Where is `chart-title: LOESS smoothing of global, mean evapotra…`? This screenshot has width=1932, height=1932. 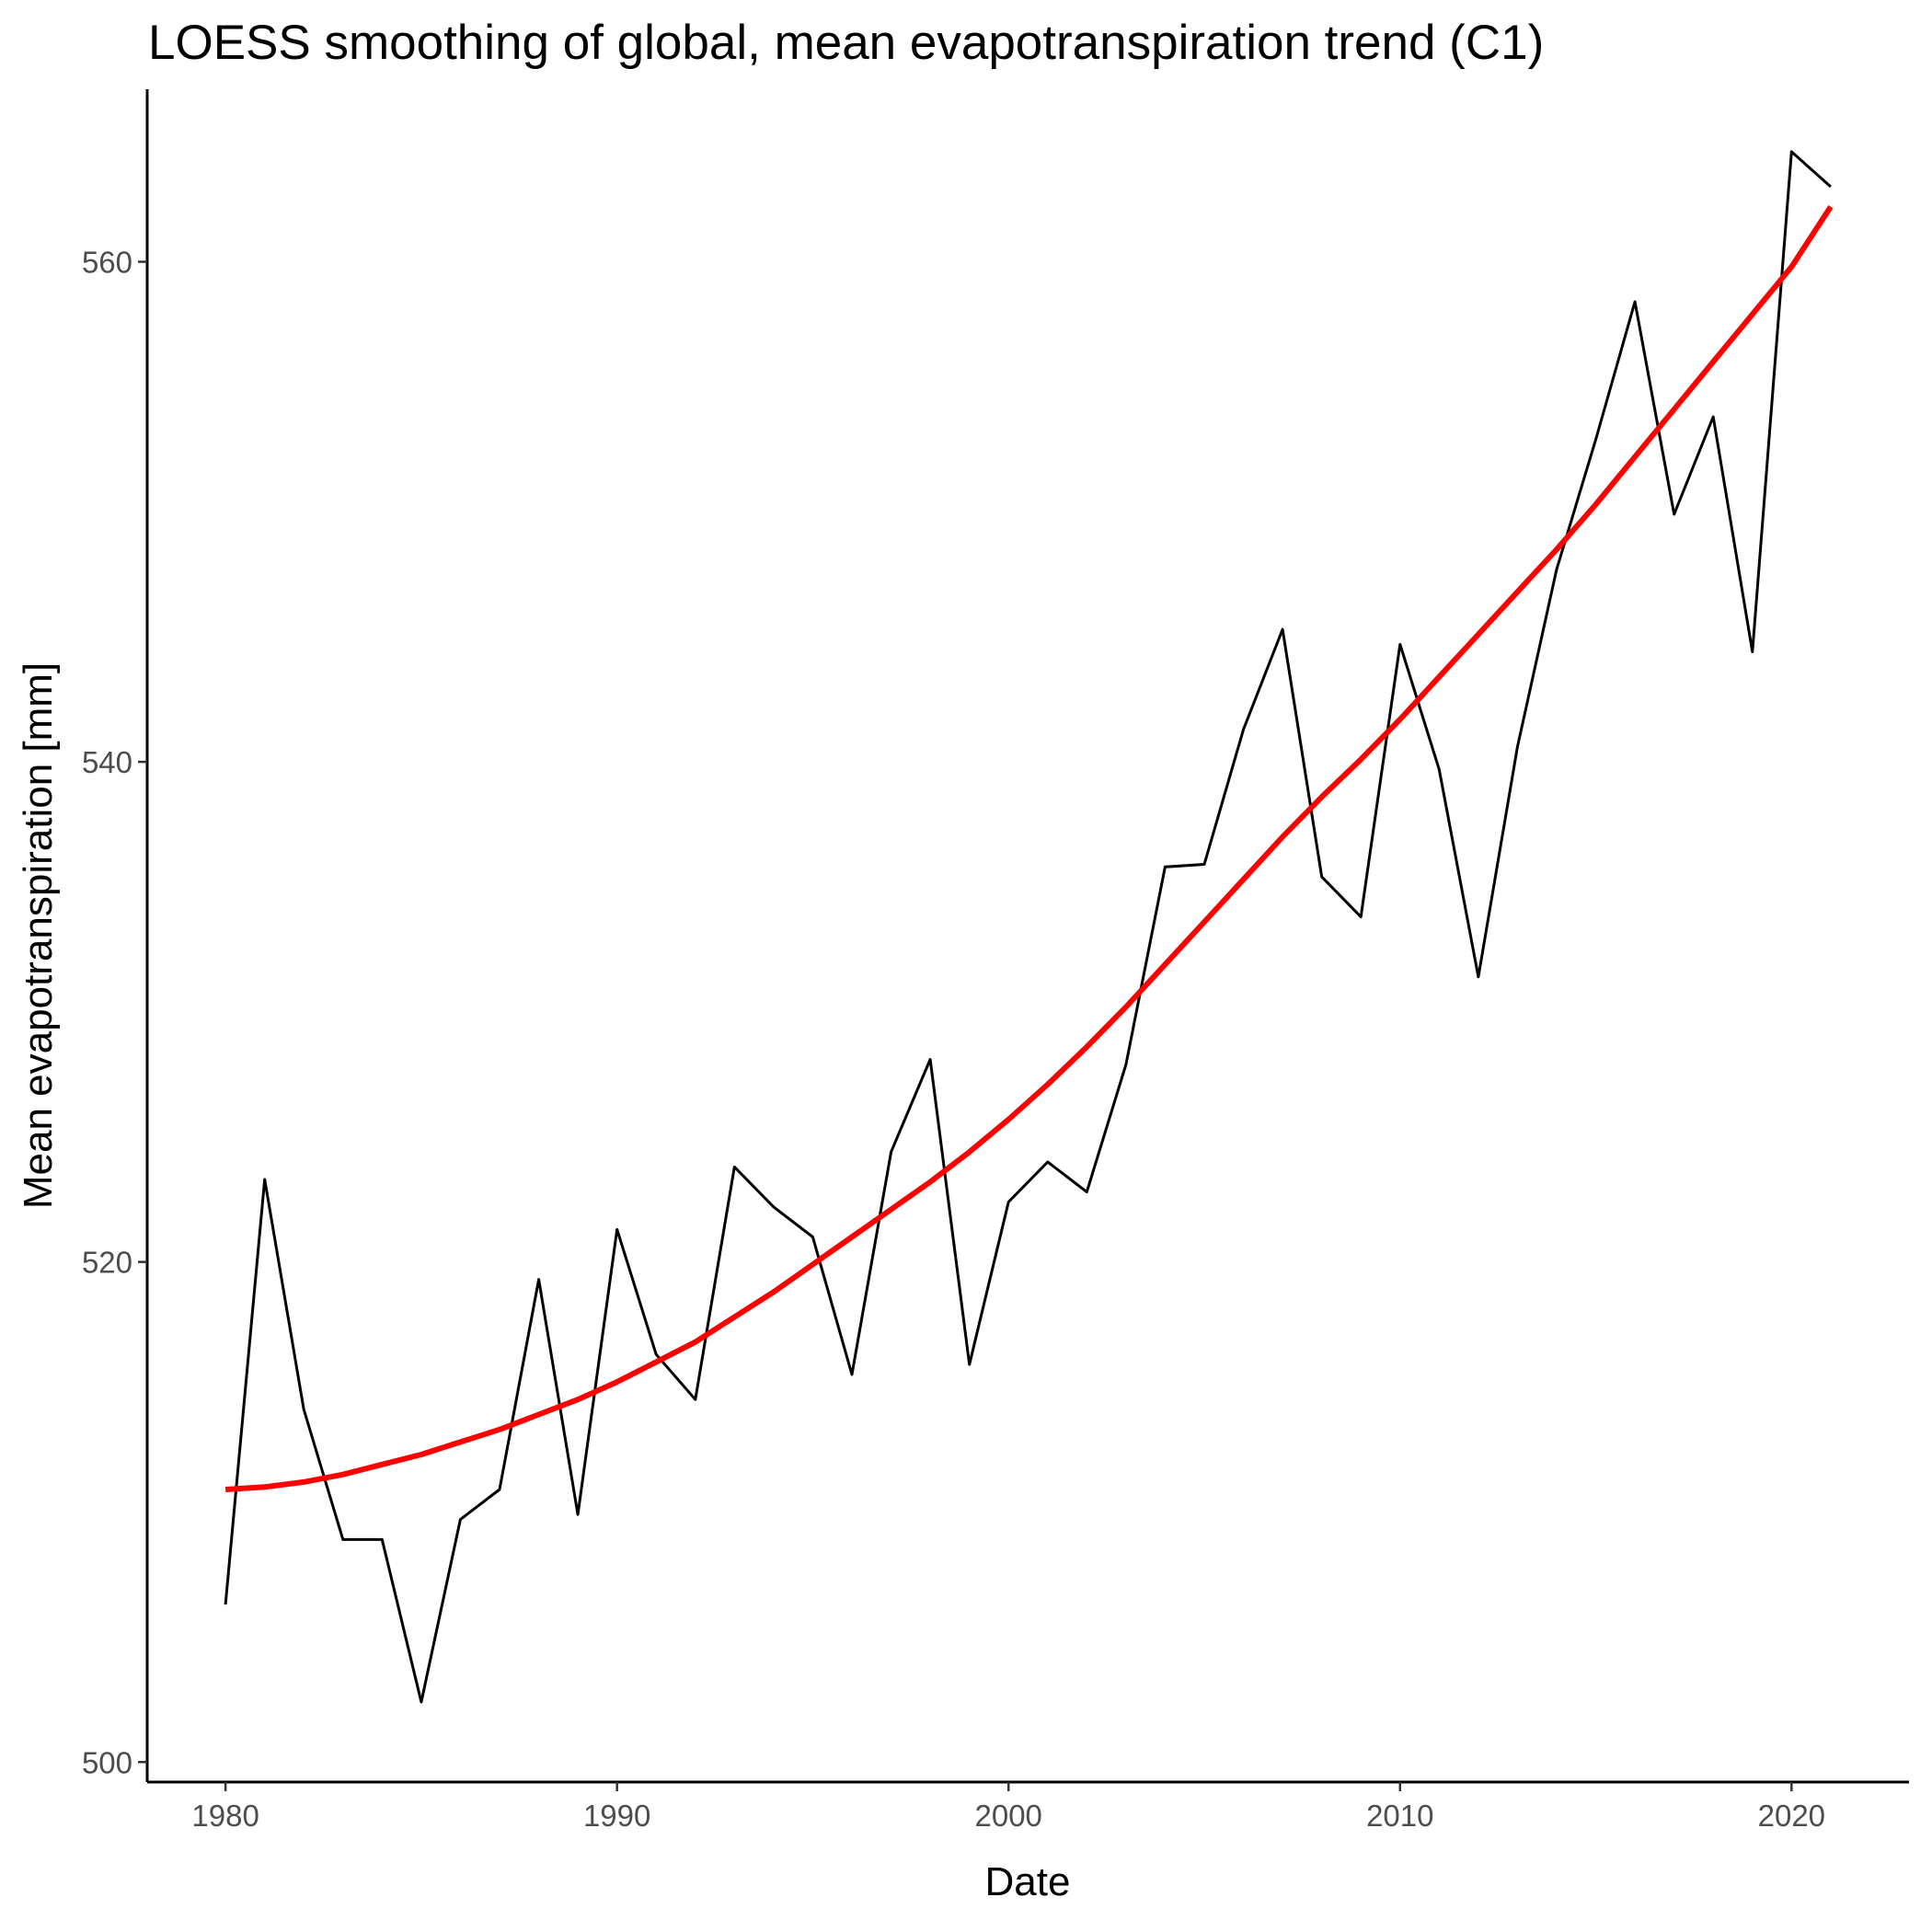 chart-title: LOESS smoothing of global, mean evapotra… is located at coordinates (846, 43).